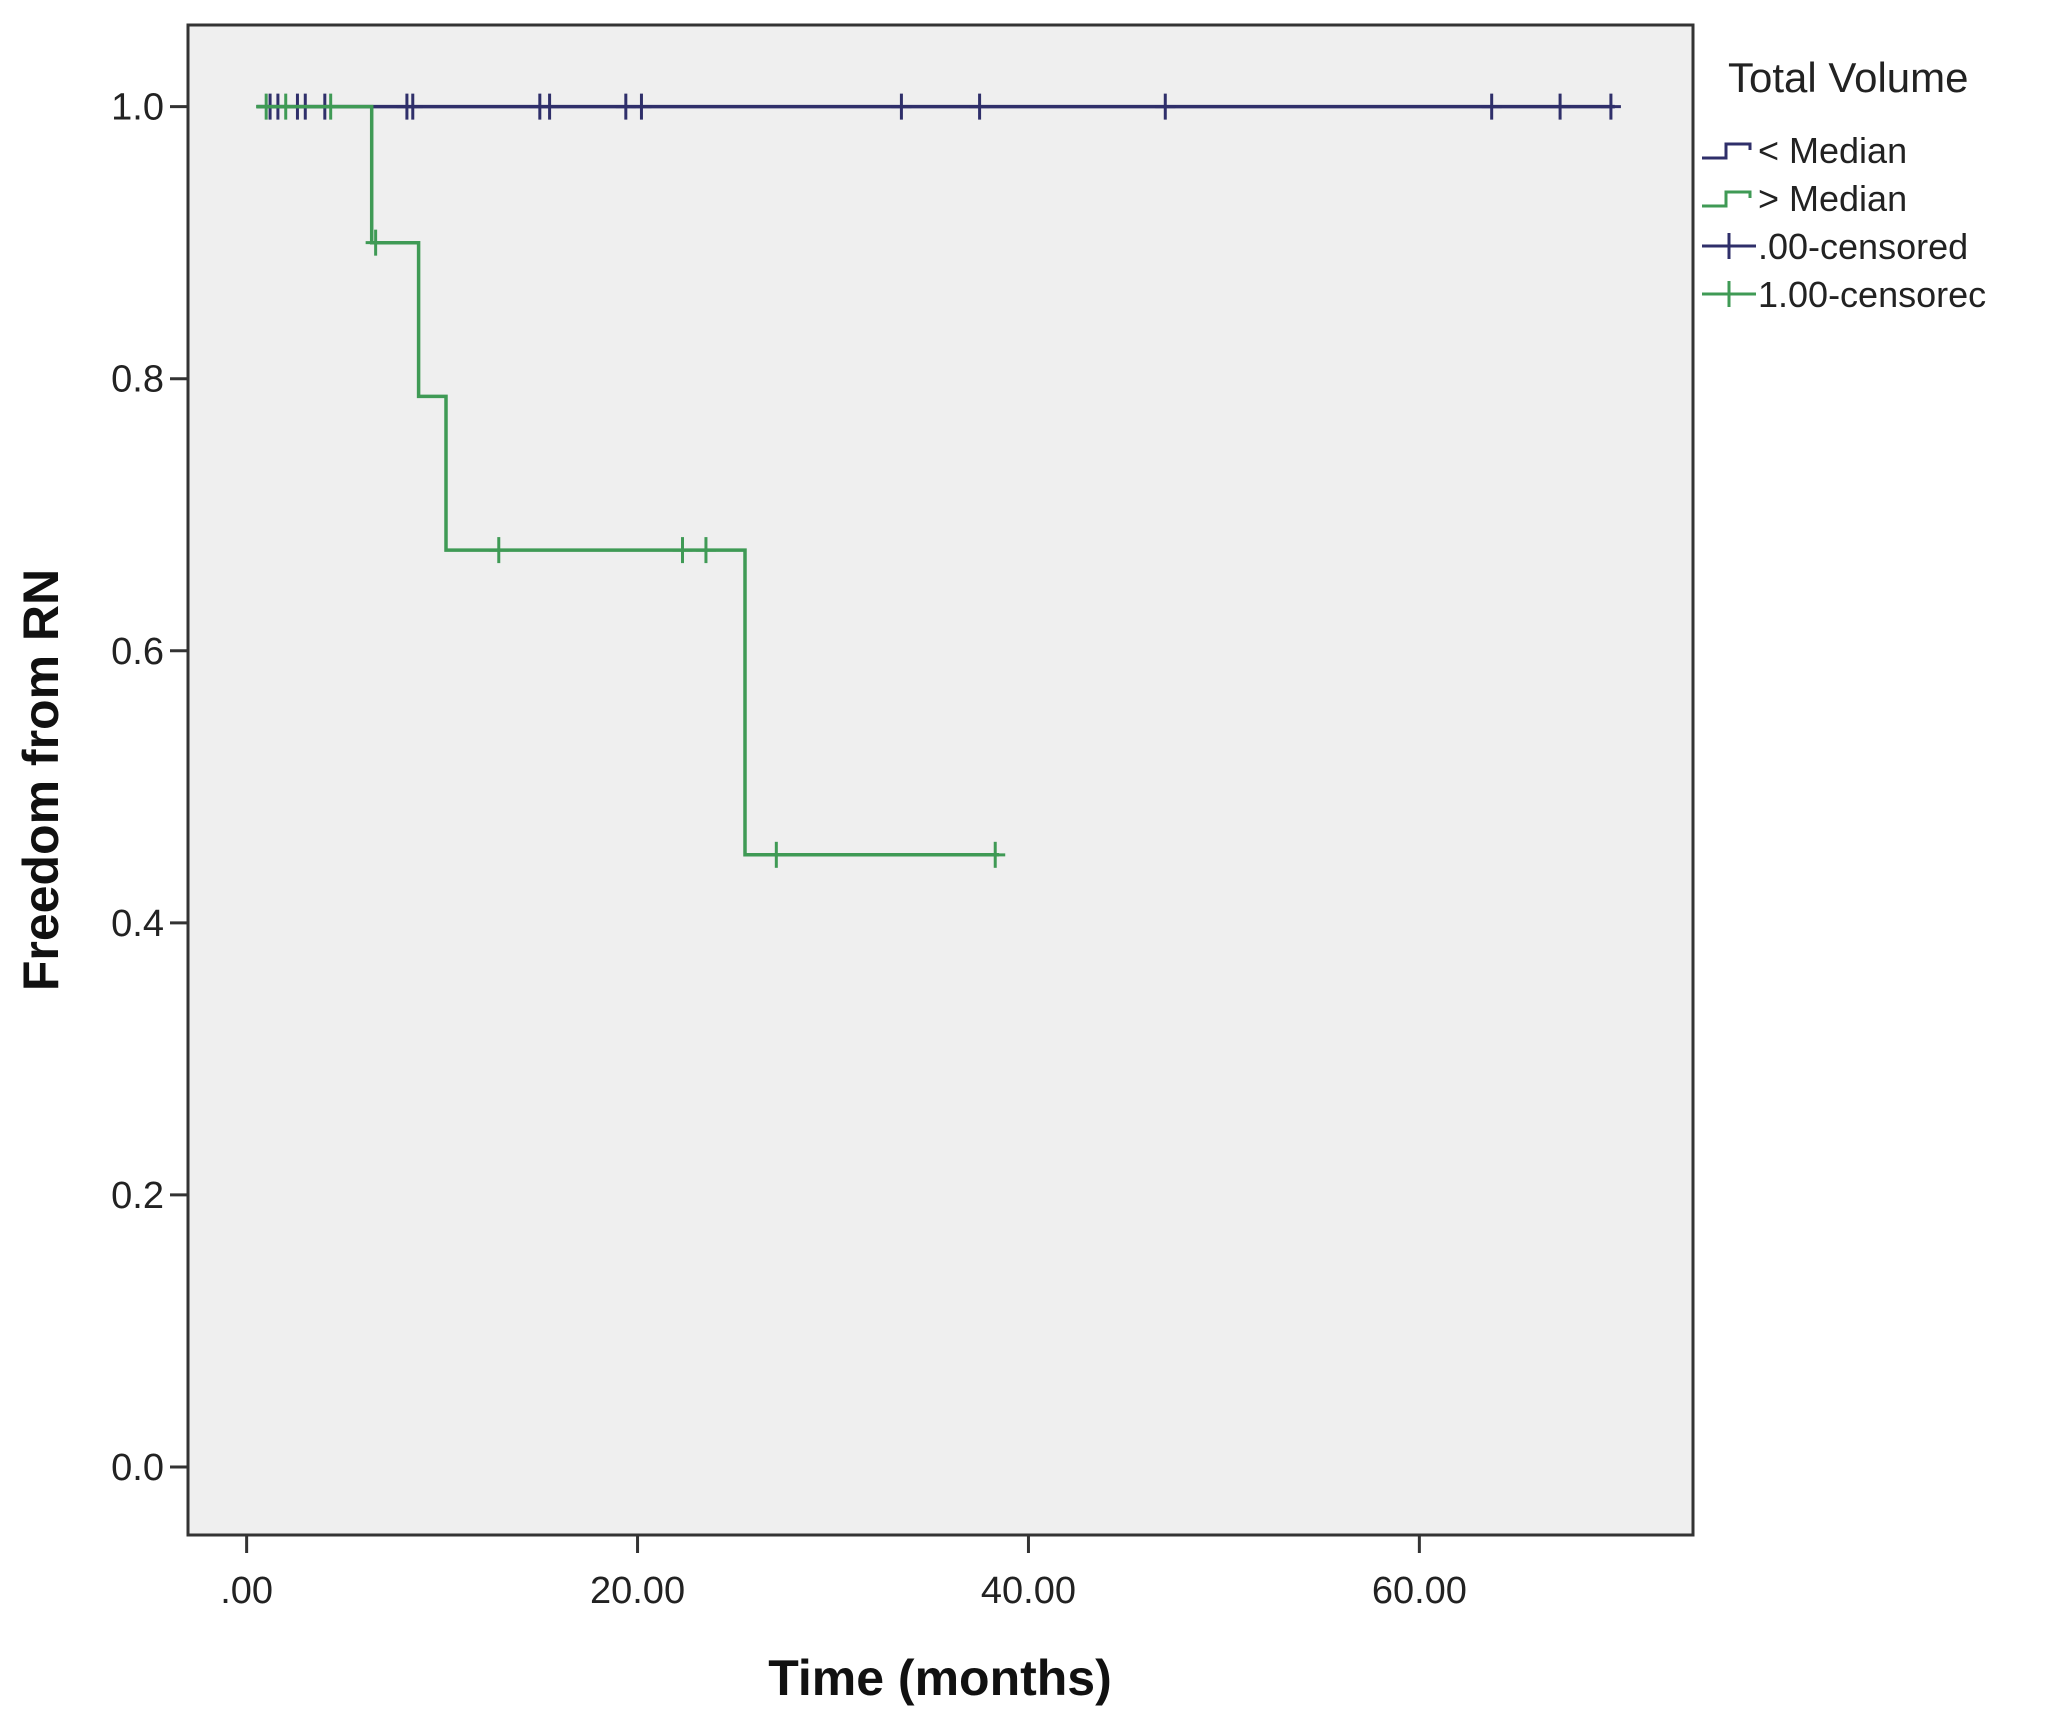 This screenshot has height=1727, width=2047. What do you see at coordinates (137, 108) in the screenshot?
I see `y-tick-label: 1.0` at bounding box center [137, 108].